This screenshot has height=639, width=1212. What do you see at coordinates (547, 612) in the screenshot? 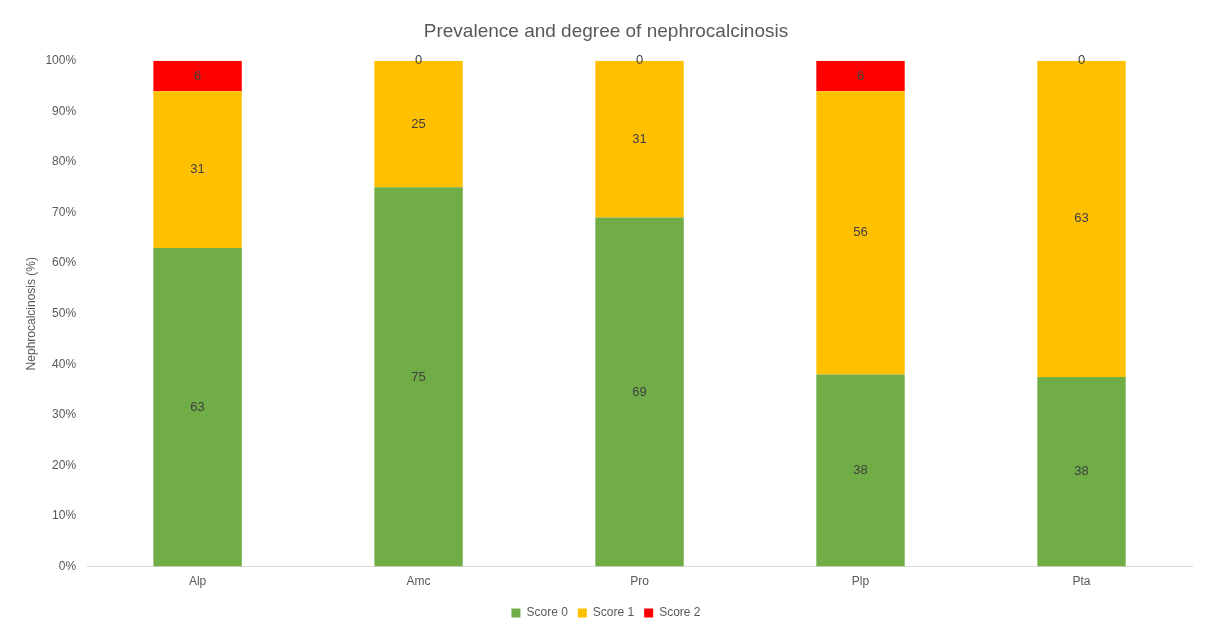
I see `legend-label: Score 0` at bounding box center [547, 612].